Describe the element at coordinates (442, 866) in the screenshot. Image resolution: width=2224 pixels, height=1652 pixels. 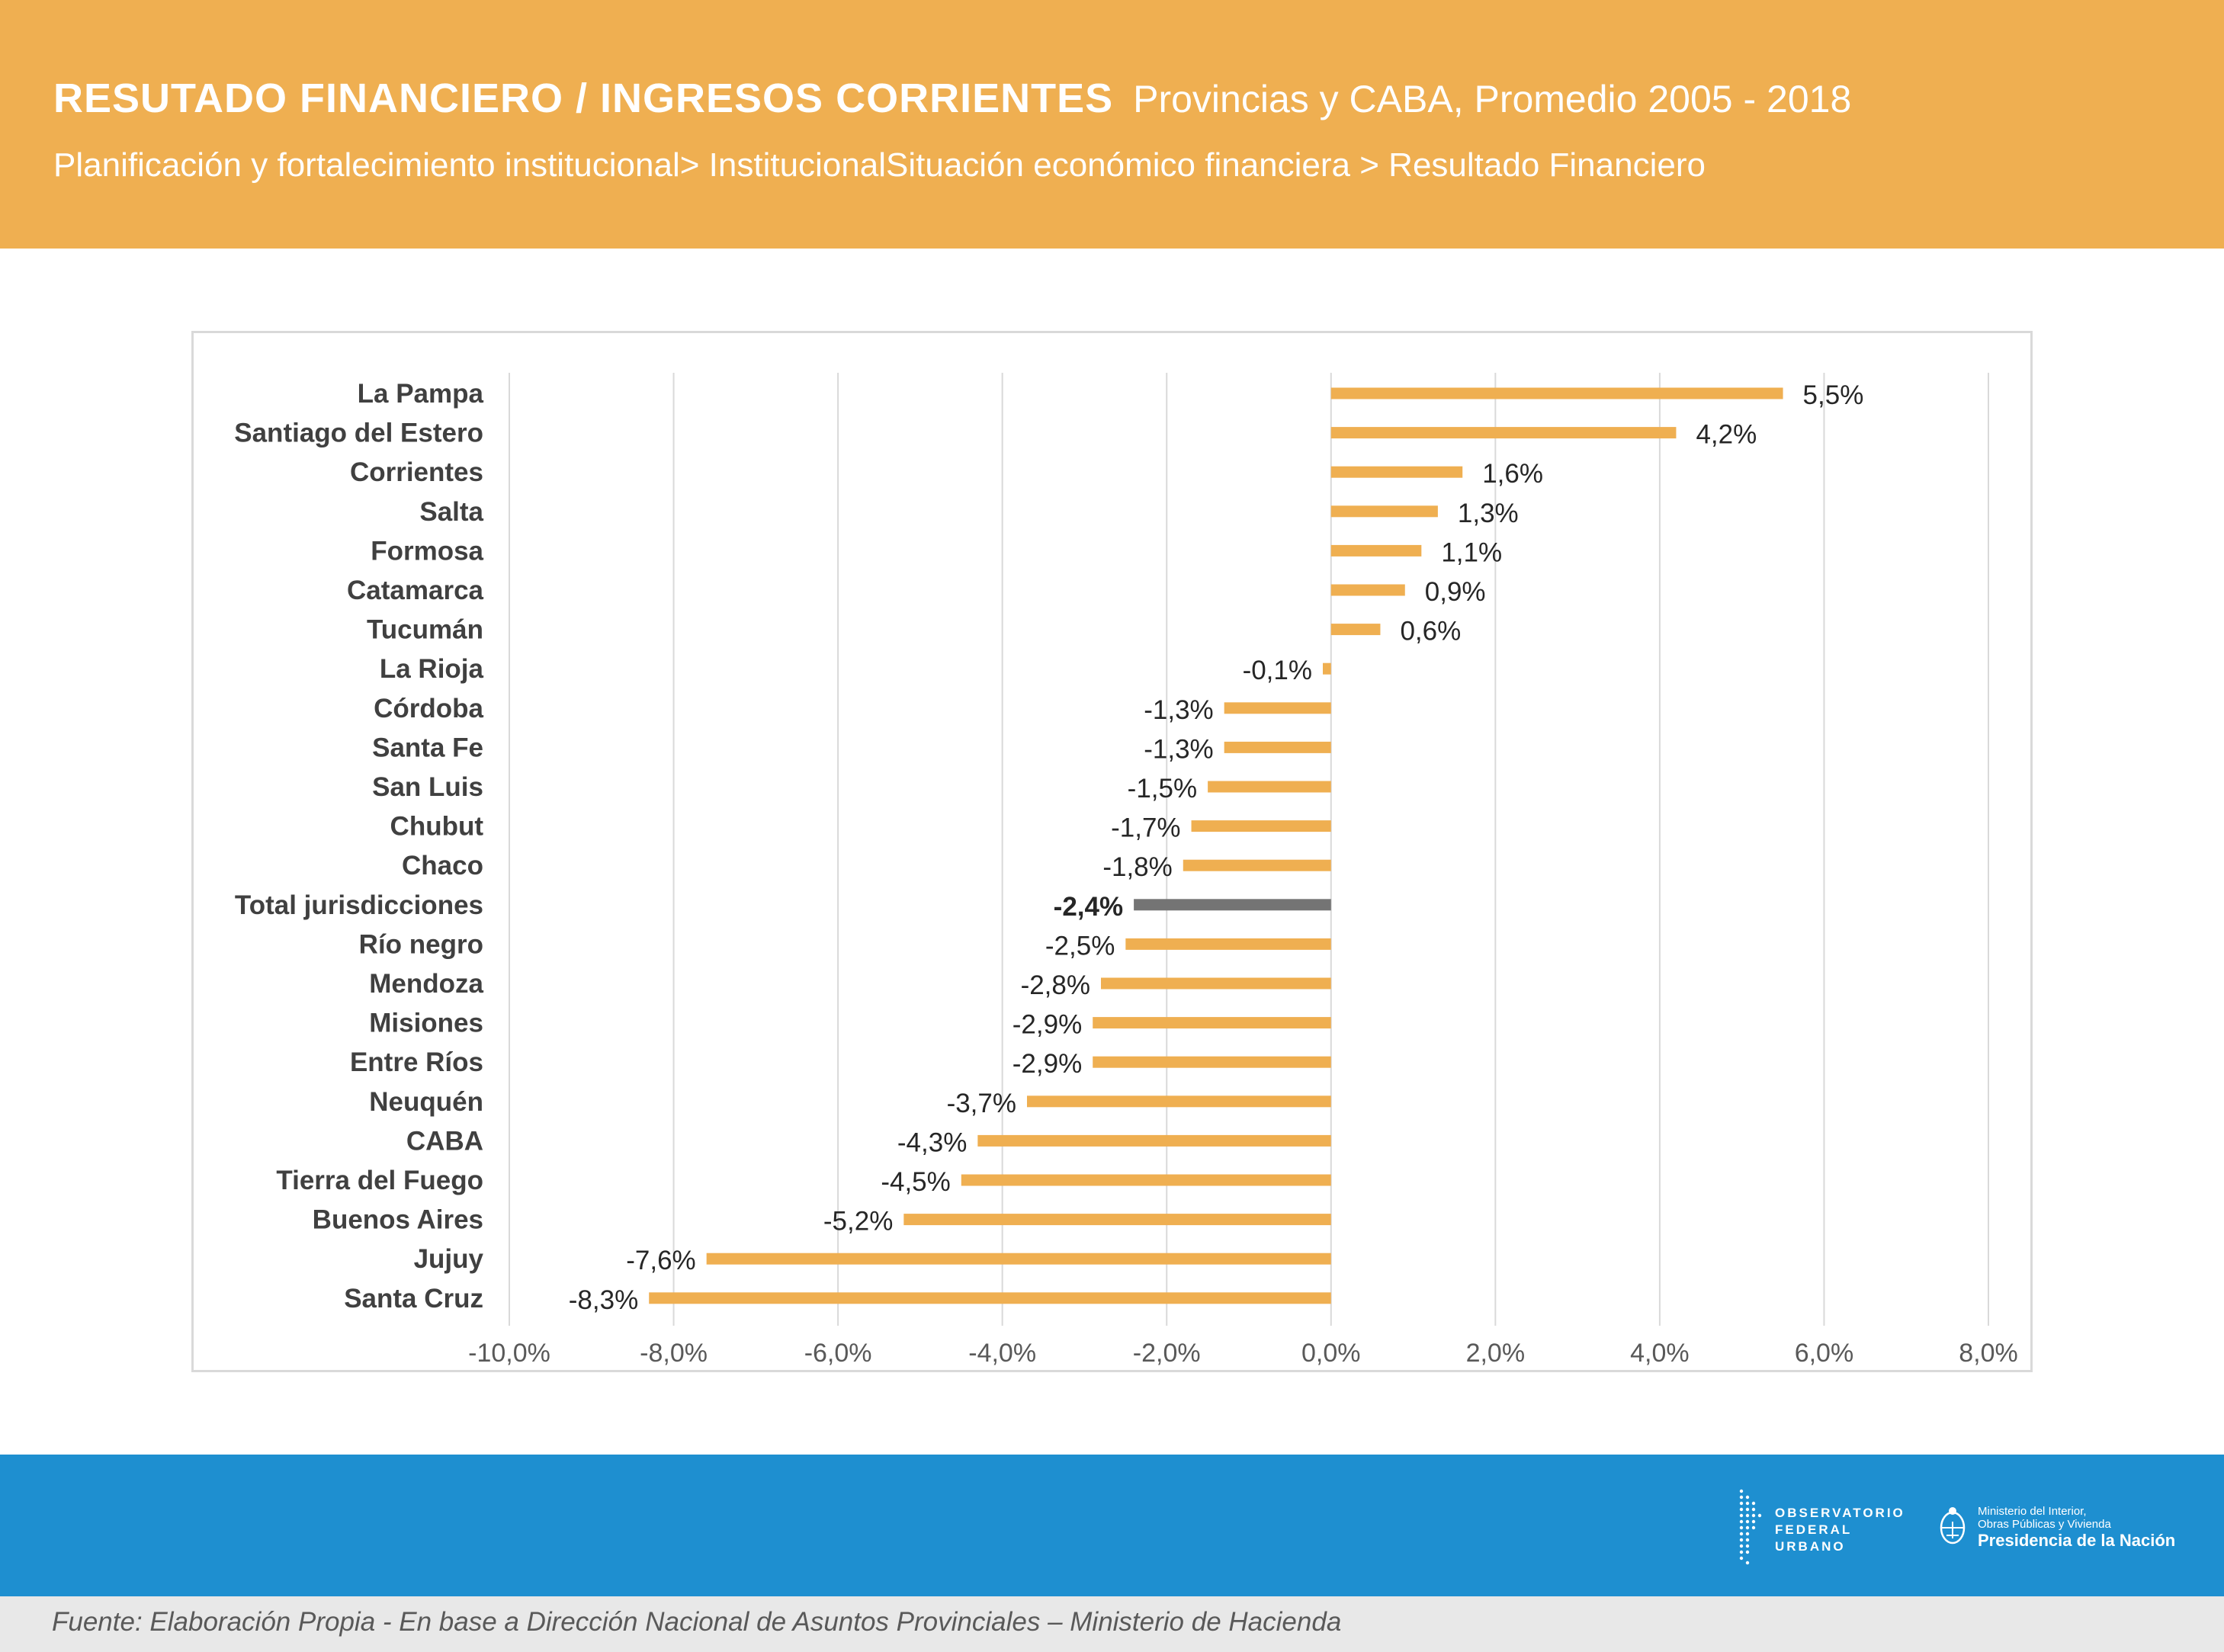
I see `category-label: Chaco` at that location.